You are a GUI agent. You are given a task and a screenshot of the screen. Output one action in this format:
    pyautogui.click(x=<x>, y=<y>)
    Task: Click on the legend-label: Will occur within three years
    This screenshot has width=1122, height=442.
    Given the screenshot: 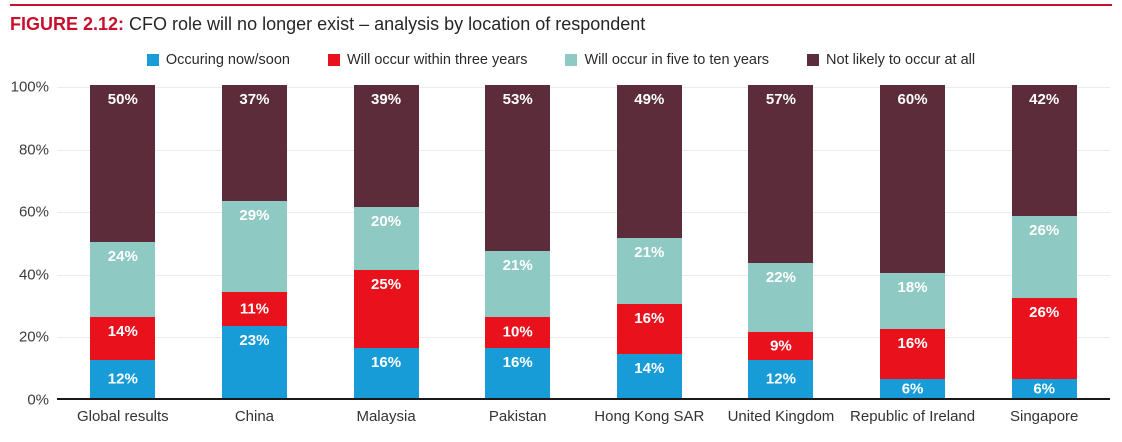 What is the action you would take?
    pyautogui.click(x=437, y=60)
    